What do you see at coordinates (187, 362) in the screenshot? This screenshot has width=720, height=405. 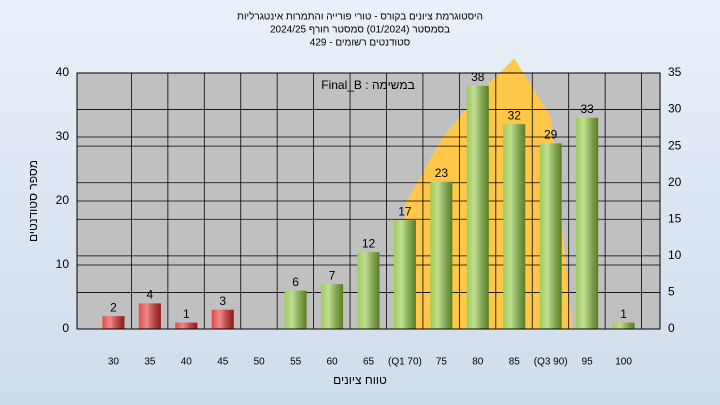 I see `x-tick-label: 40` at bounding box center [187, 362].